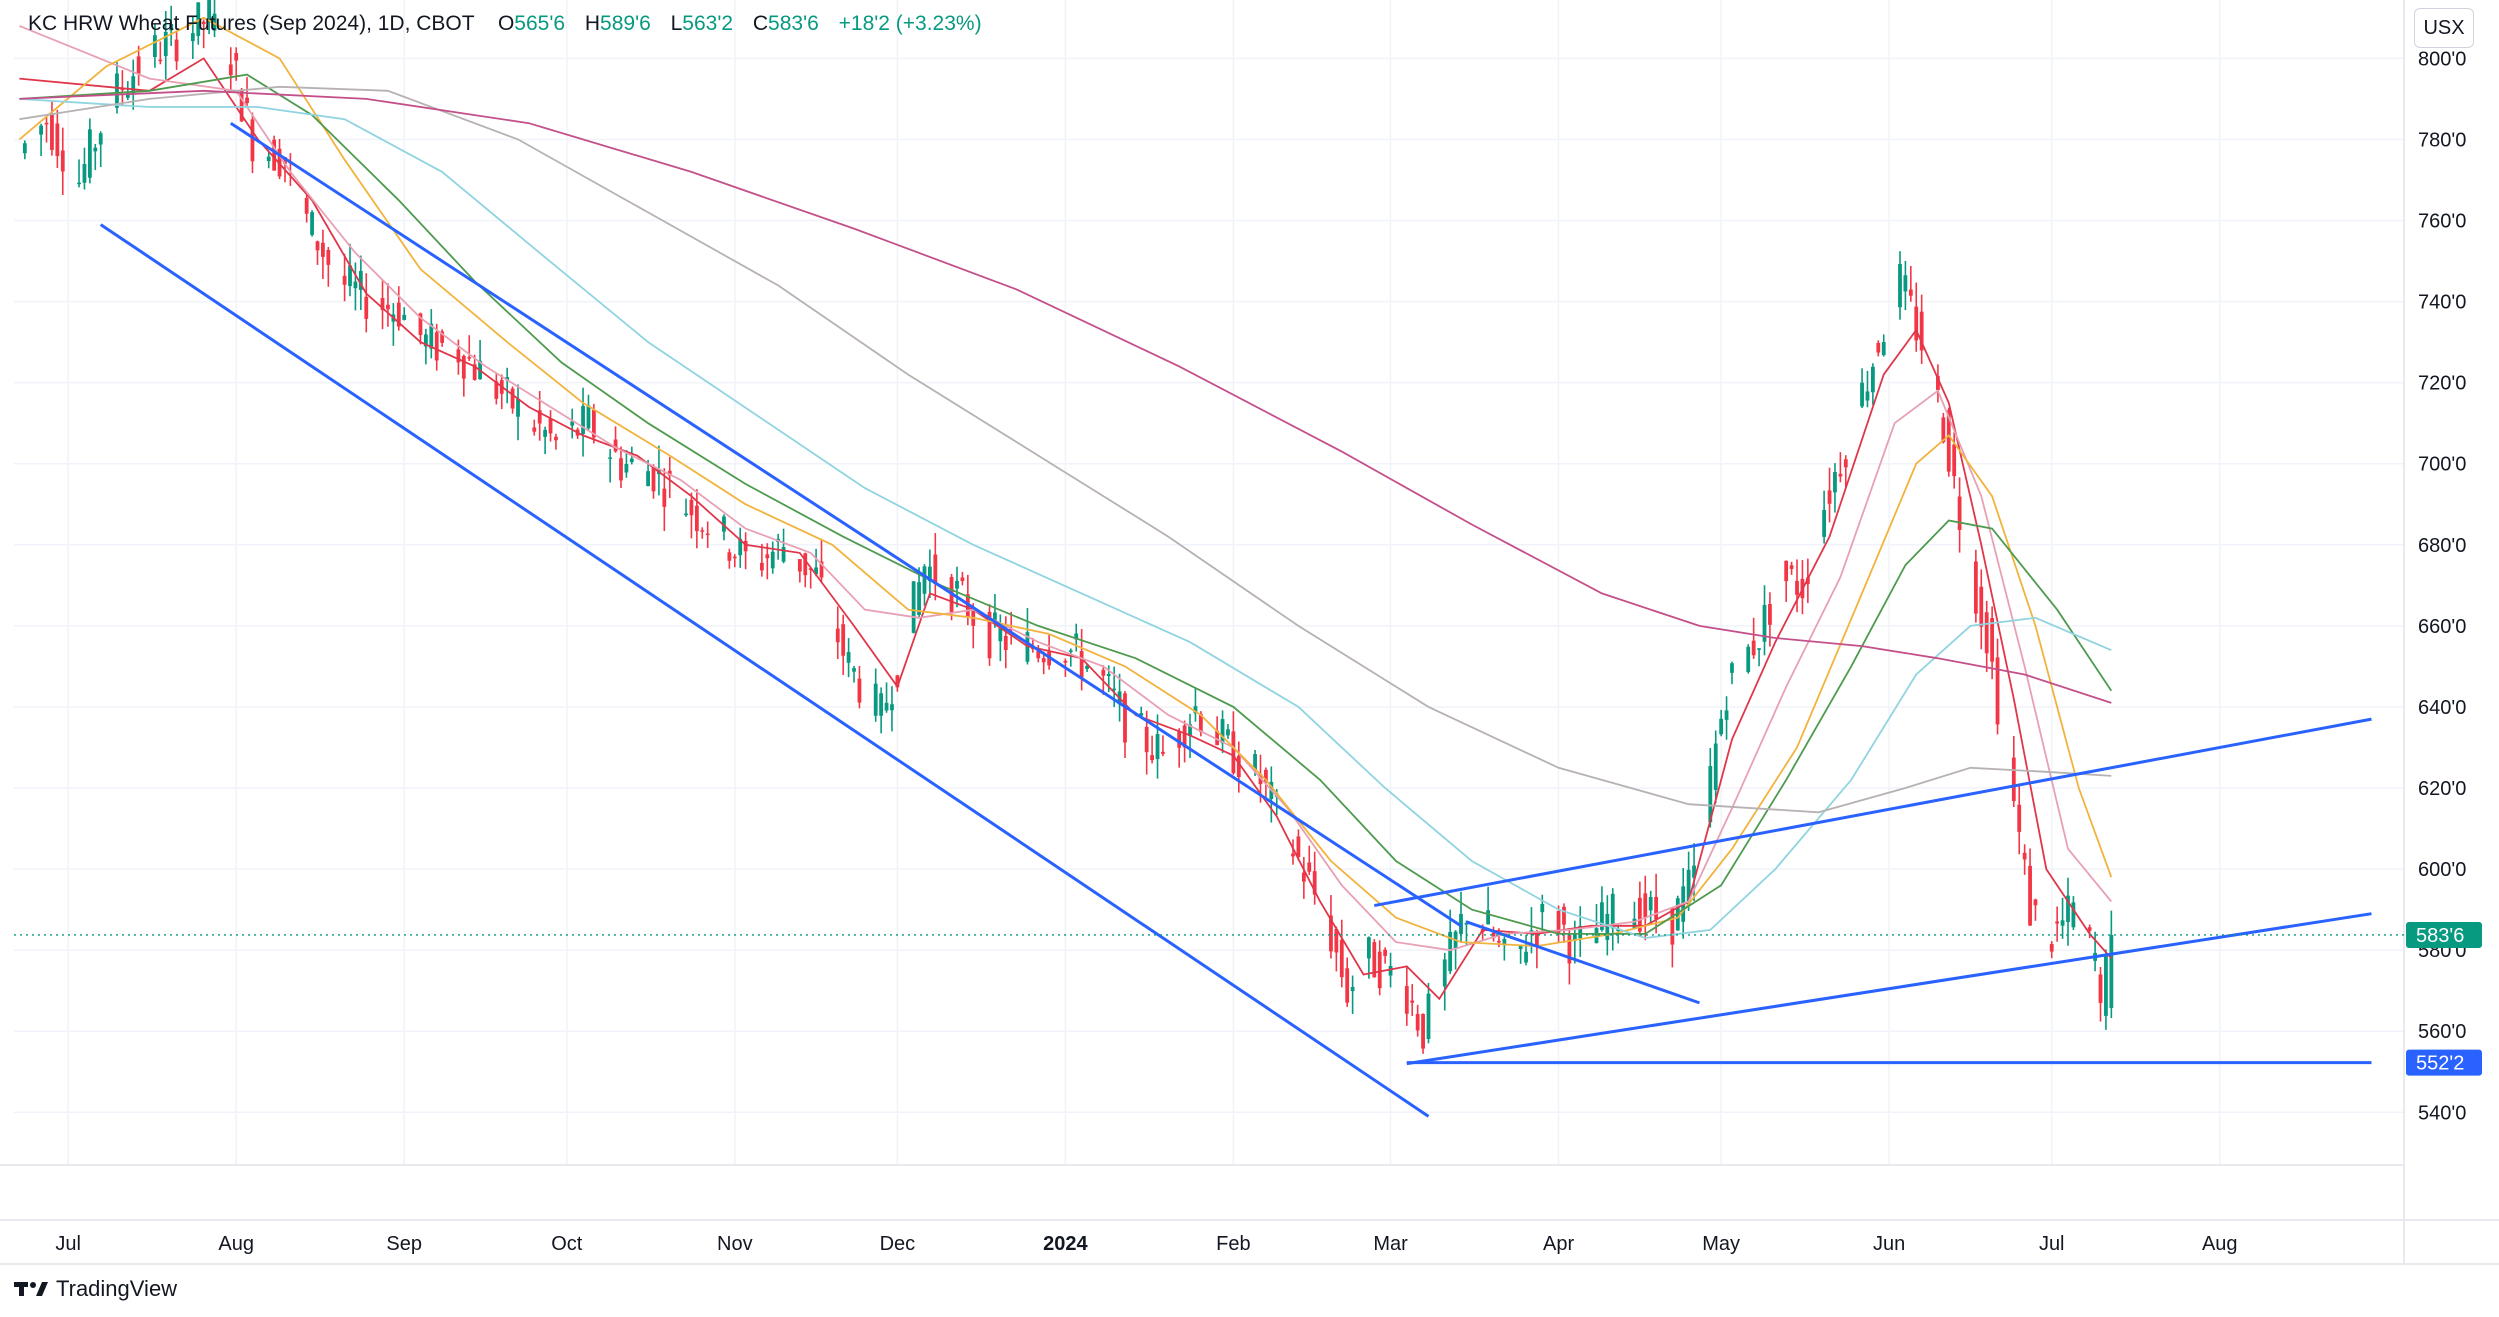  I want to click on close-label: C, so click(760, 23).